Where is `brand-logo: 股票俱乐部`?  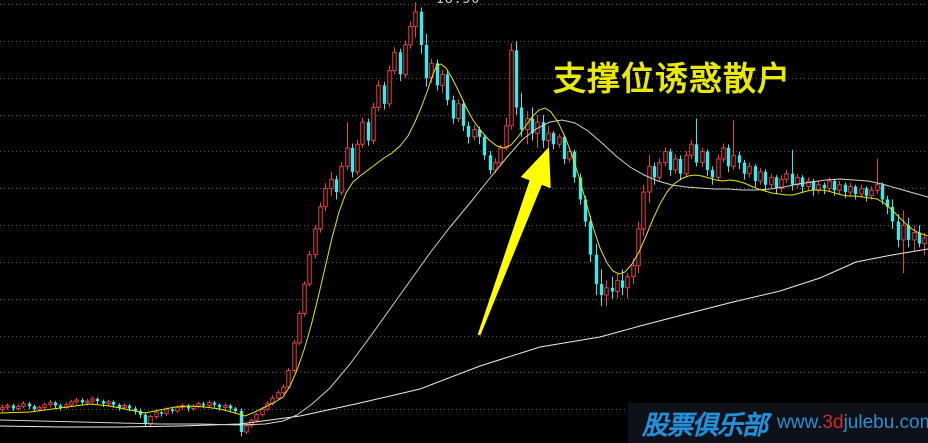 brand-logo: 股票俱乐部 is located at coordinates (705, 424).